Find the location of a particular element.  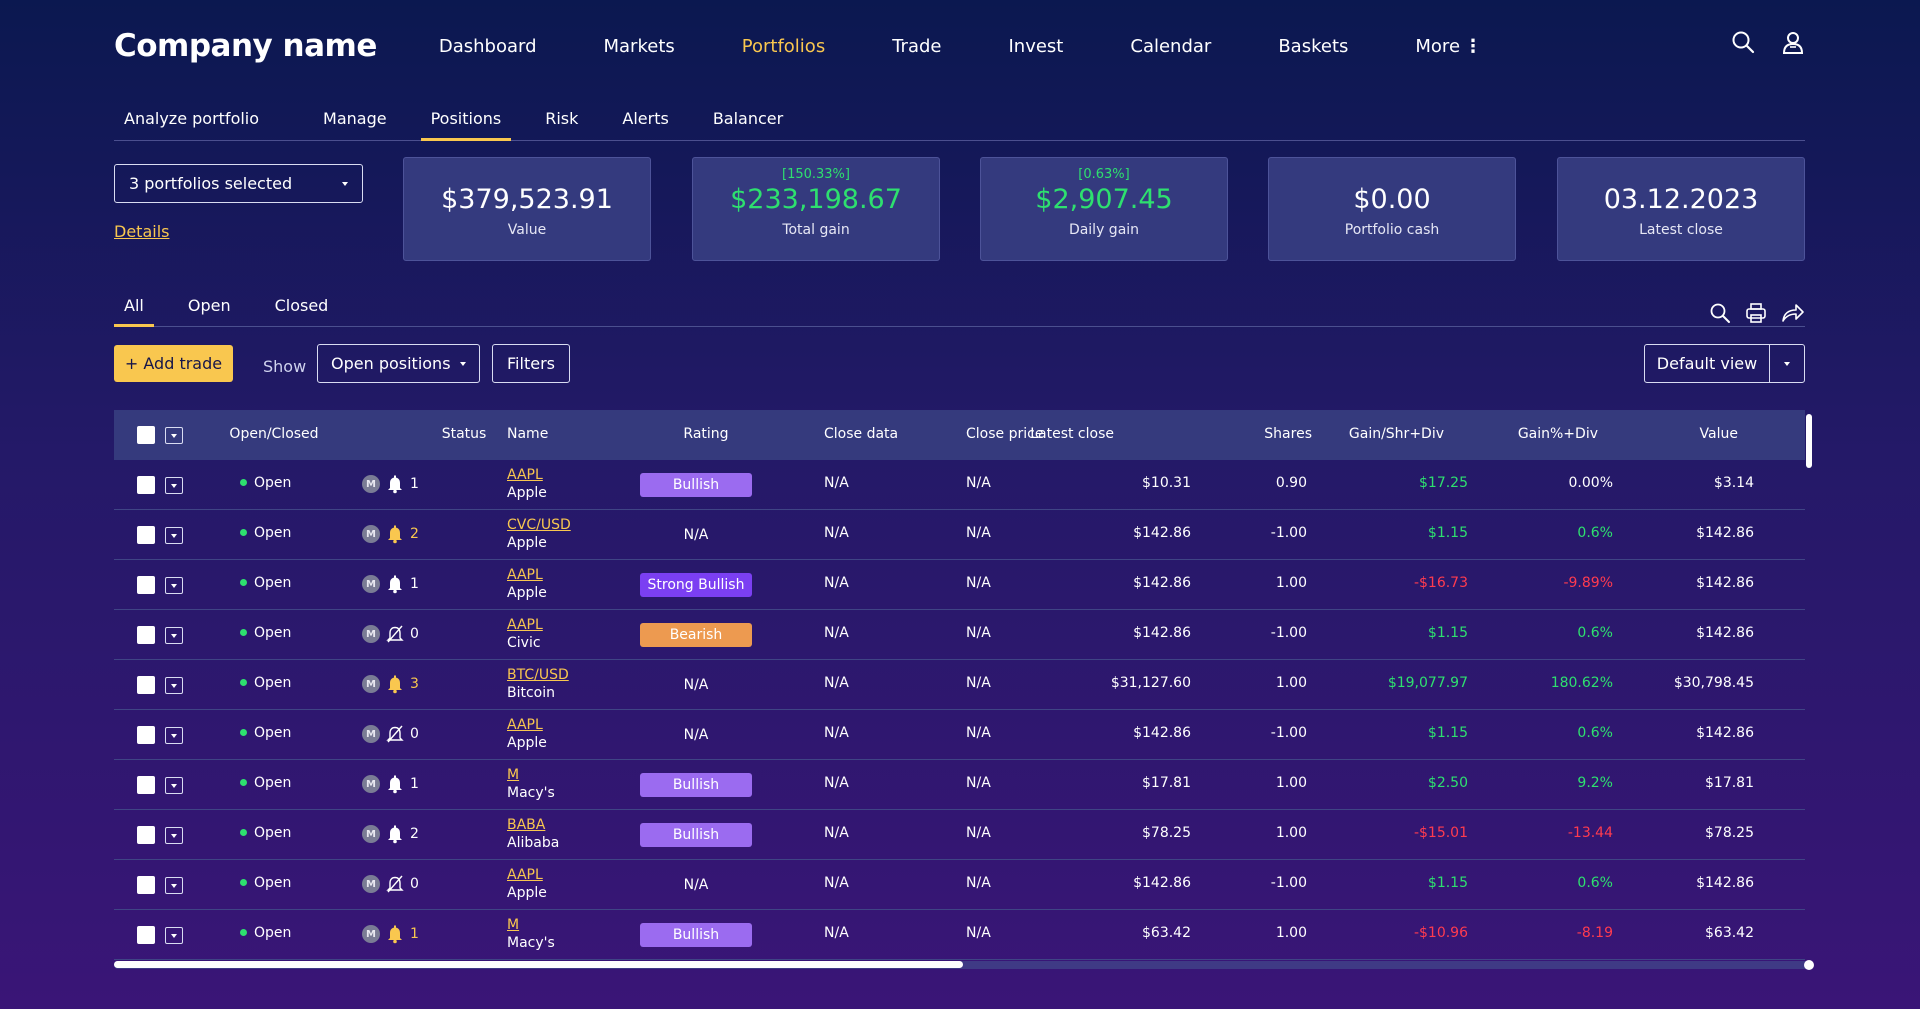

default-view-button: Default view is located at coordinates (1707, 363).